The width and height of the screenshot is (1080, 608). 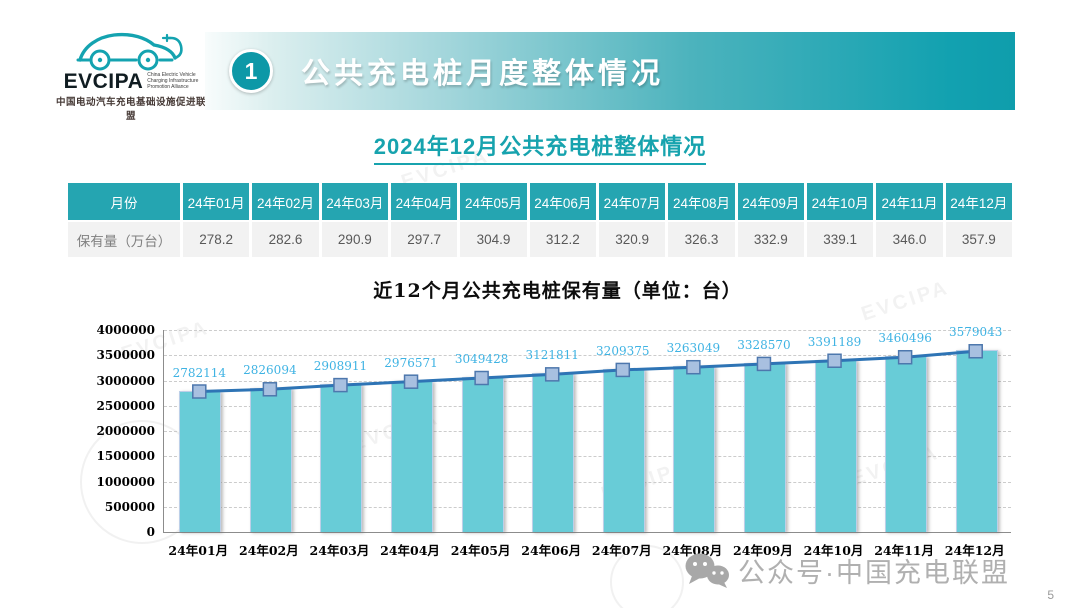 What do you see at coordinates (551, 550) in the screenshot?
I see `chart-x-label: 24年06月` at bounding box center [551, 550].